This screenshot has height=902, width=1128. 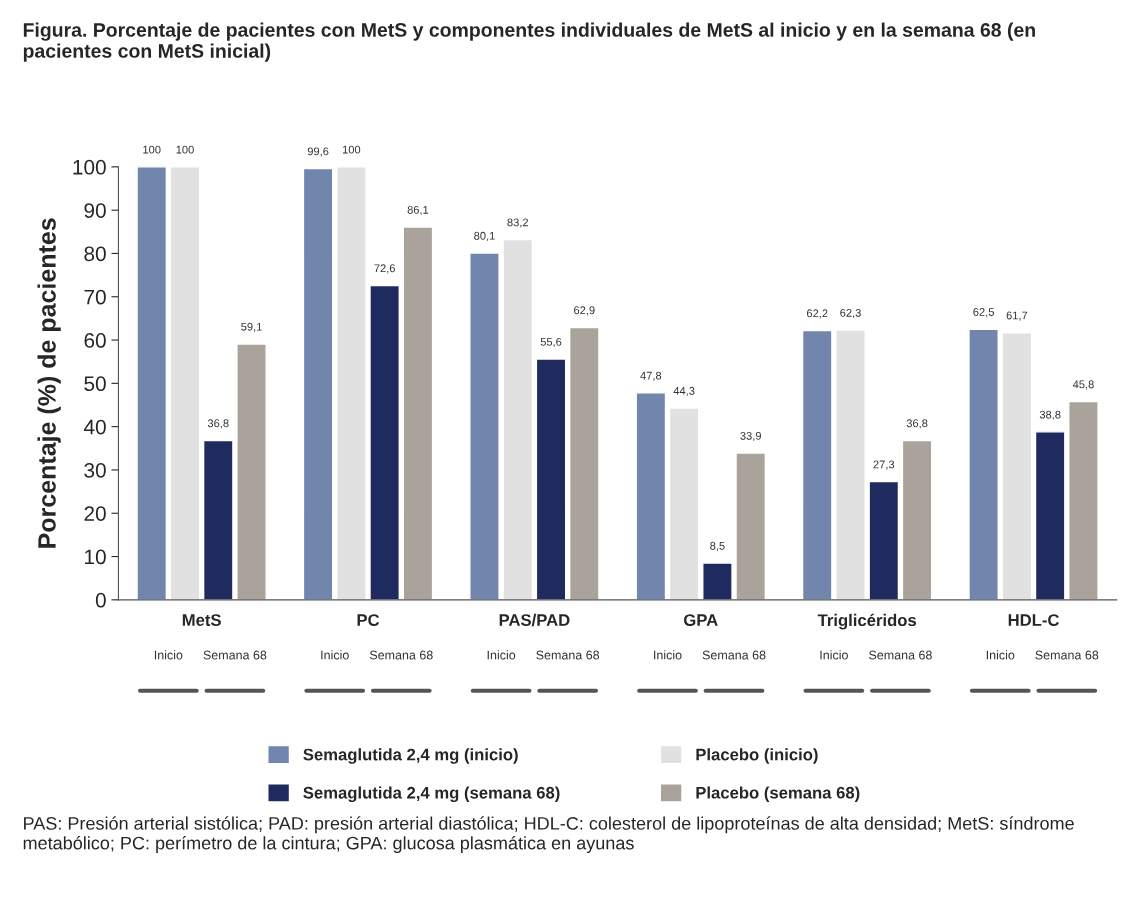 What do you see at coordinates (551, 342) in the screenshot?
I see `data-label: 55,6` at bounding box center [551, 342].